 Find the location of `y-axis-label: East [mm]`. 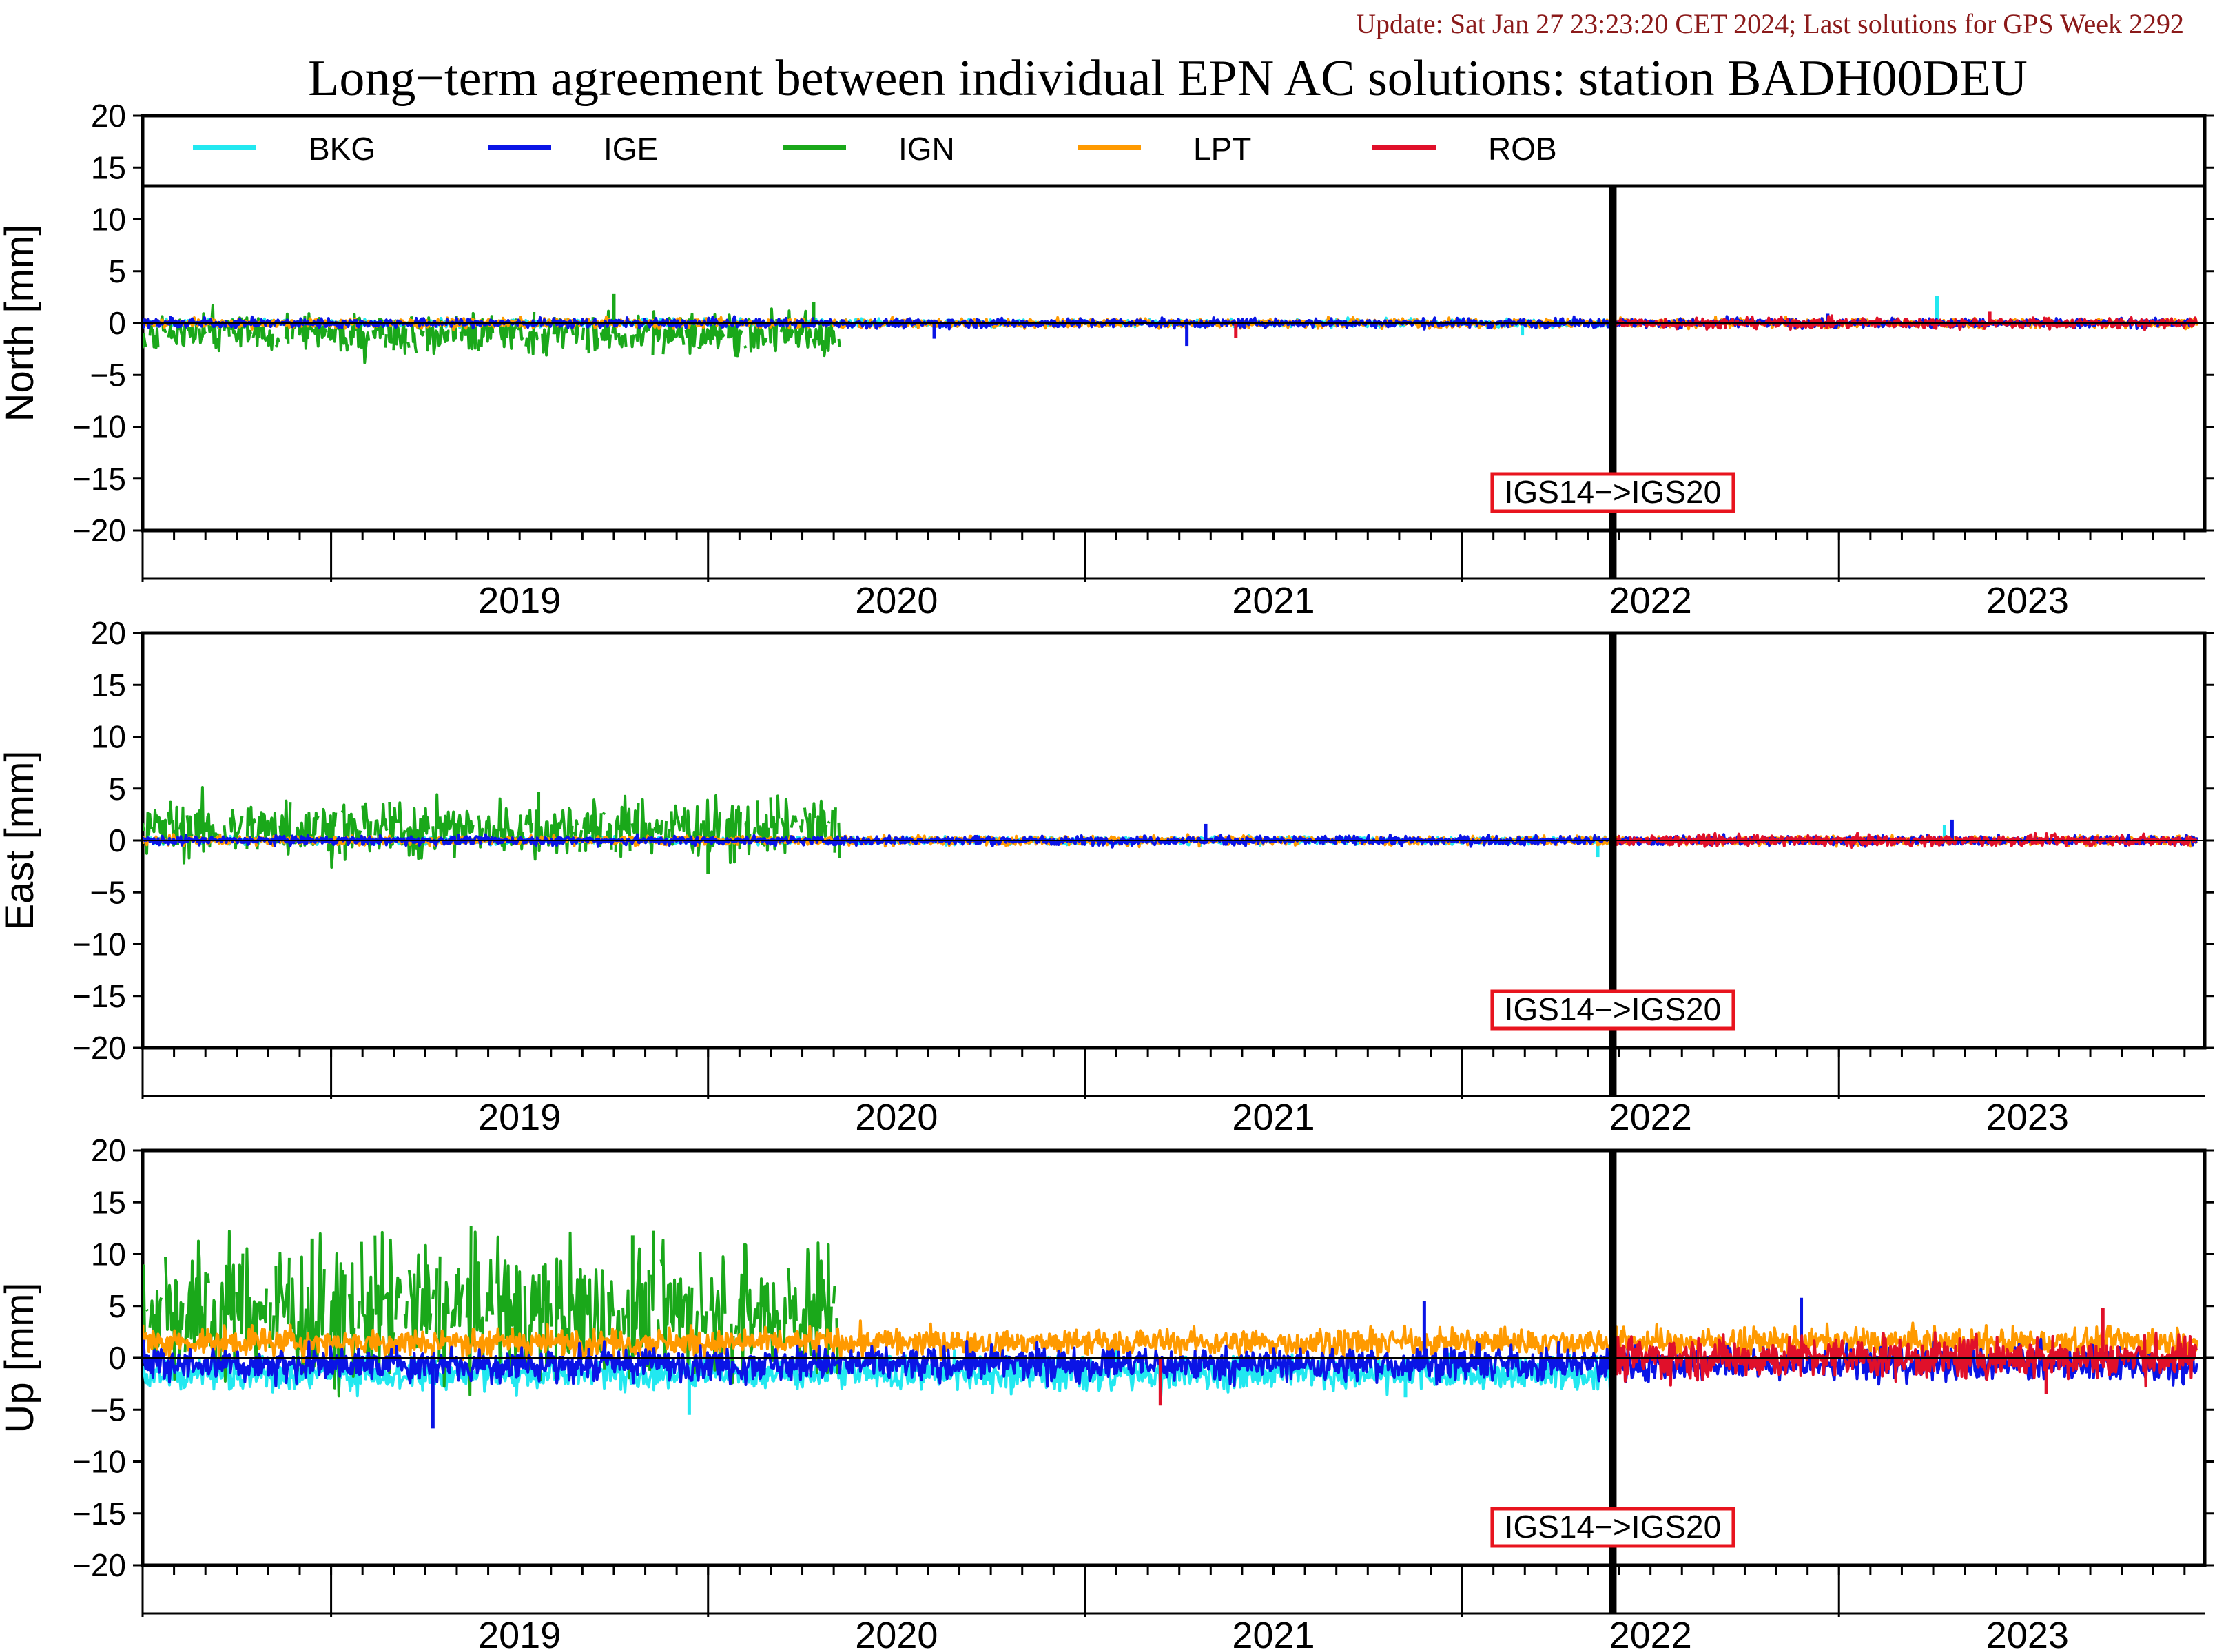

y-axis-label: East [mm] is located at coordinates (21, 840).